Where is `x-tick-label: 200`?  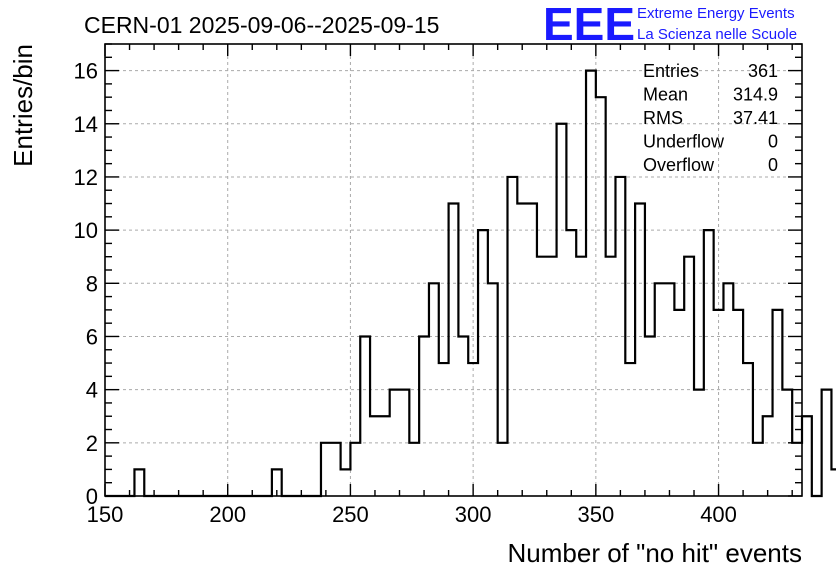 x-tick-label: 200 is located at coordinates (227, 514).